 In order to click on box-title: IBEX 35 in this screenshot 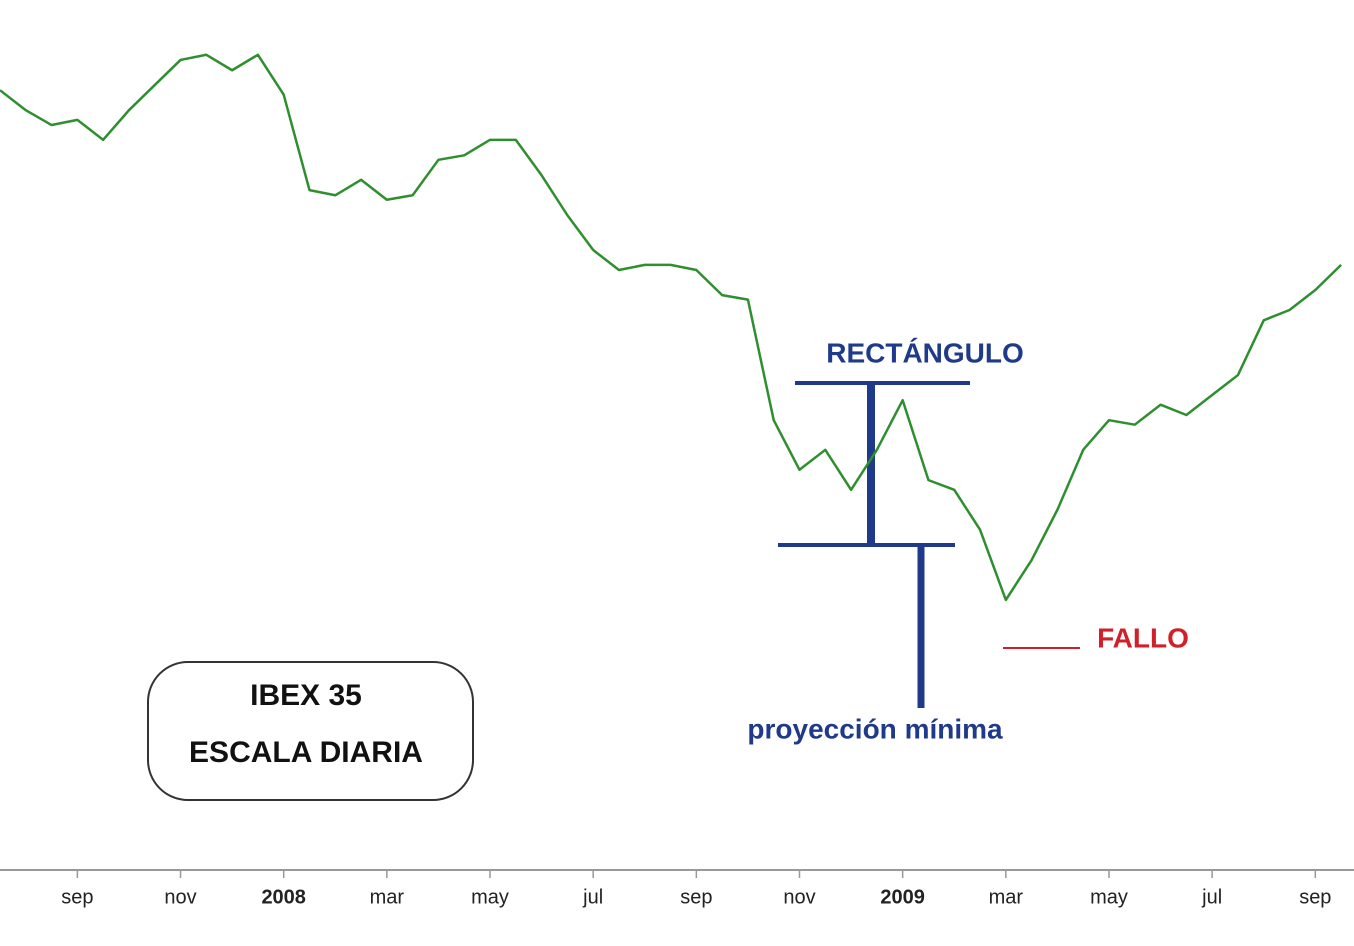, I will do `click(306, 695)`.